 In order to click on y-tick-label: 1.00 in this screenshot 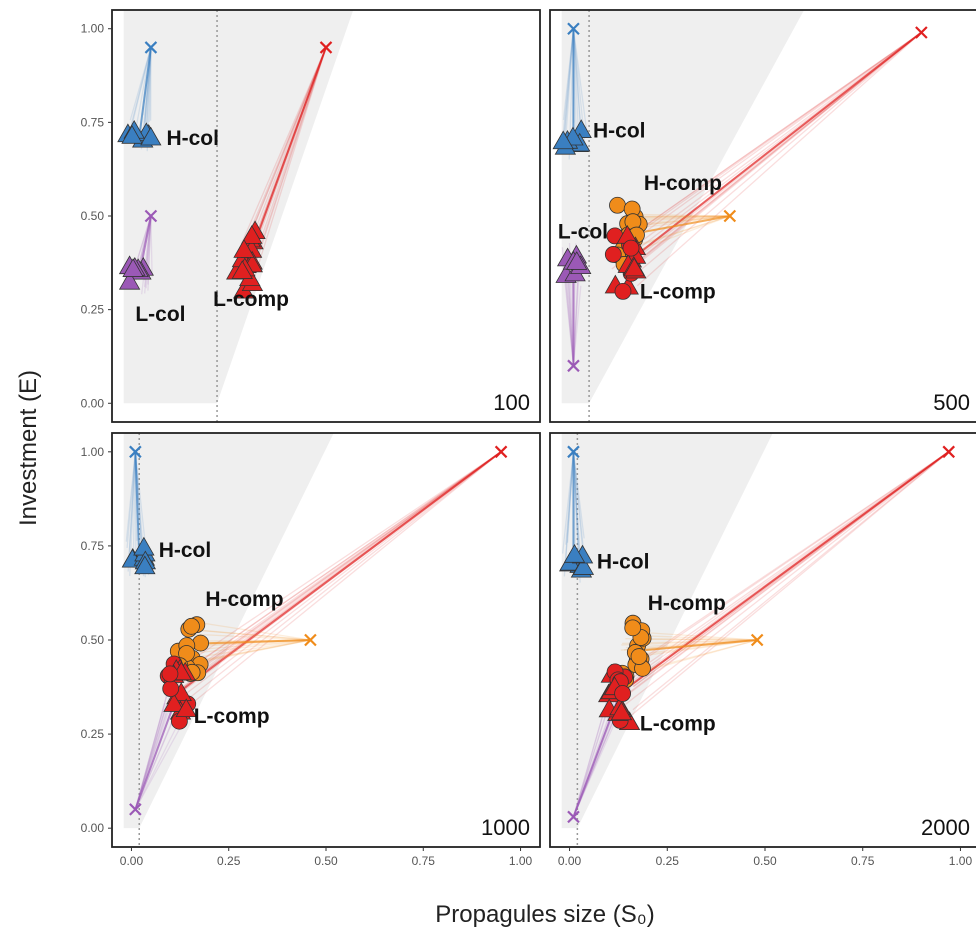, I will do `click(93, 452)`.